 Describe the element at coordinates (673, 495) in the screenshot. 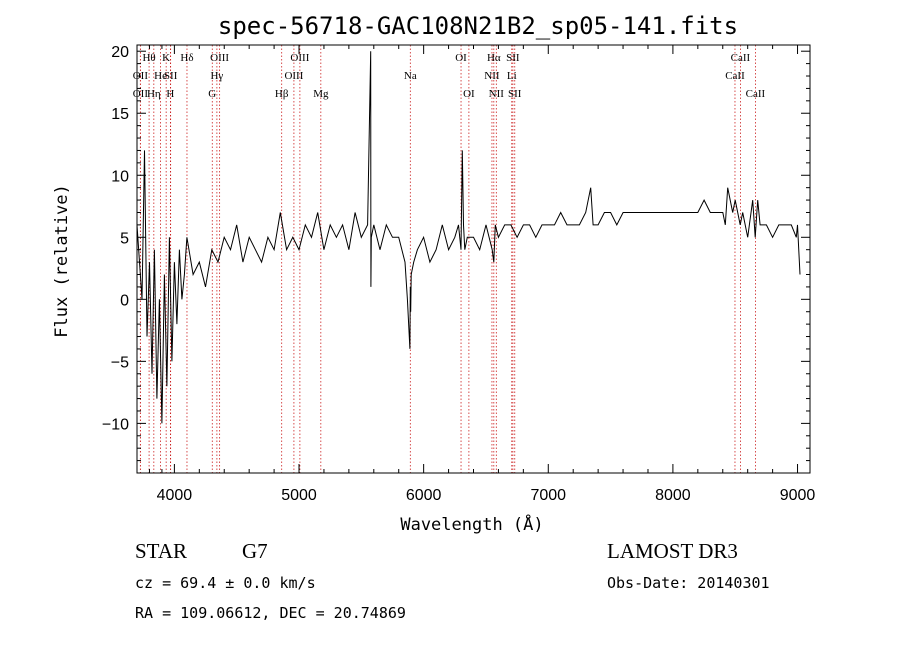

I see `x-tick-label: 8000` at that location.